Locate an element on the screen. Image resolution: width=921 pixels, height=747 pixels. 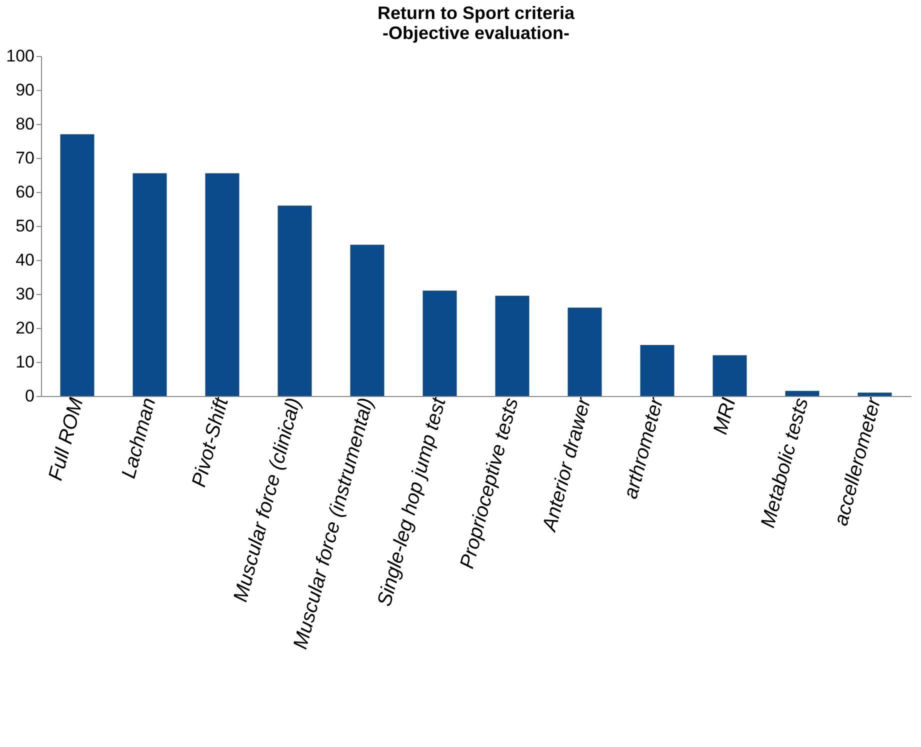
x-tick-label: Lachman is located at coordinates (139, 438).